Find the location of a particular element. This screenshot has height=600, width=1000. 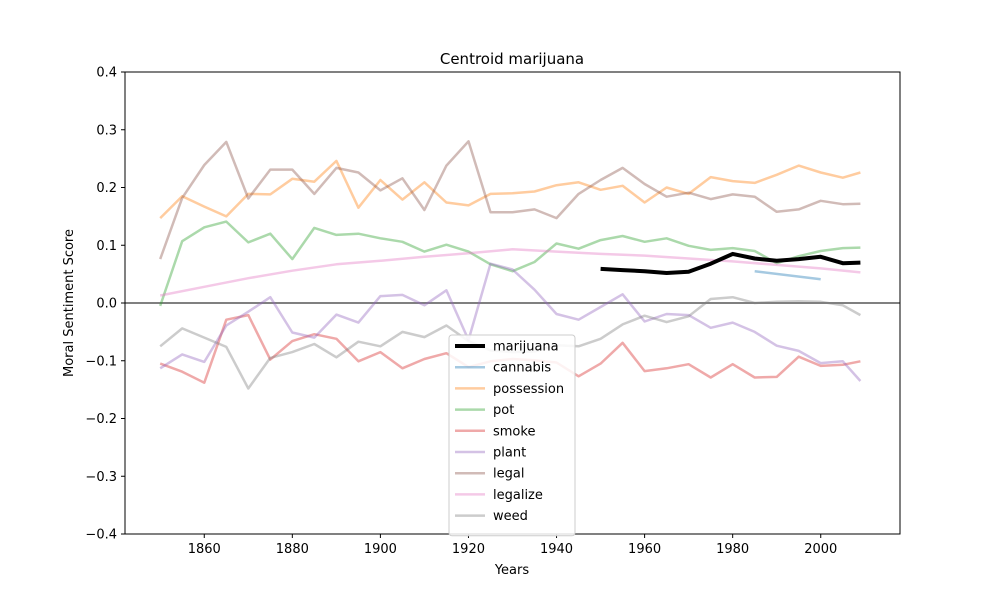

legend-label-legalize: legalize is located at coordinates (518, 495).